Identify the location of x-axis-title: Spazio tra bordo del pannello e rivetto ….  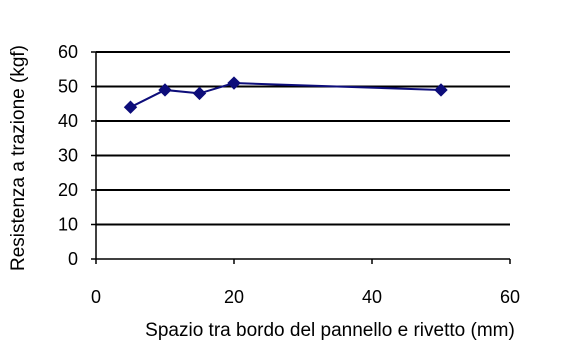
(330, 330).